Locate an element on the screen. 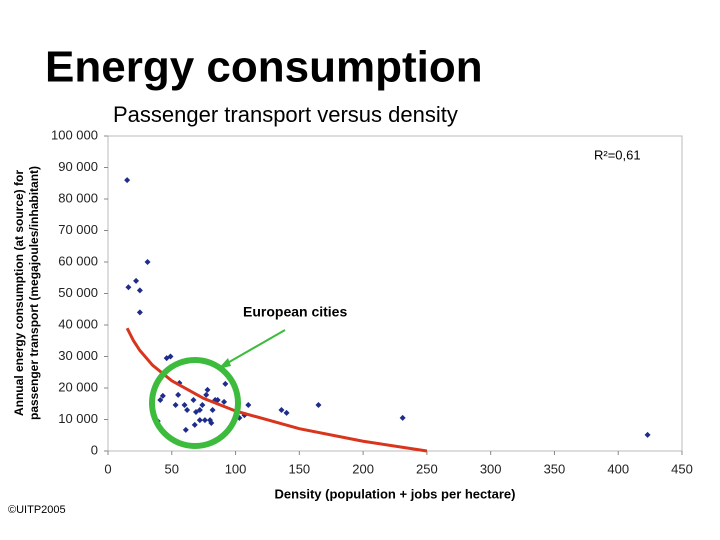 This screenshot has height=540, width=720. x-tick-label: 200 is located at coordinates (363, 468).